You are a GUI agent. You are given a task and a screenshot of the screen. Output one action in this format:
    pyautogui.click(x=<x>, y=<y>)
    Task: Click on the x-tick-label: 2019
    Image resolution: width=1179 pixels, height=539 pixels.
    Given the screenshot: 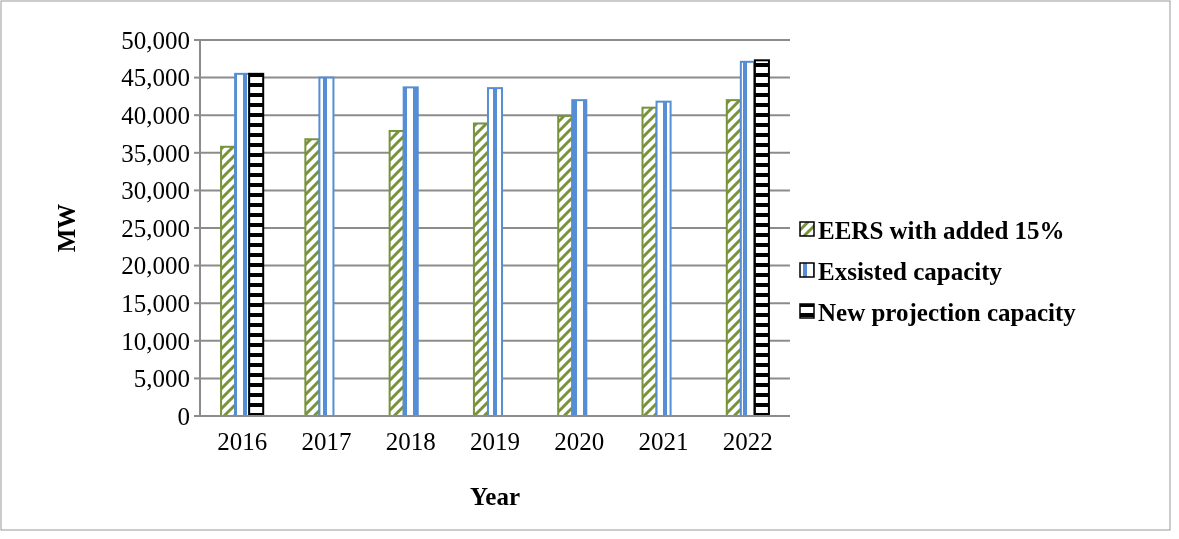 What is the action you would take?
    pyautogui.click(x=495, y=441)
    